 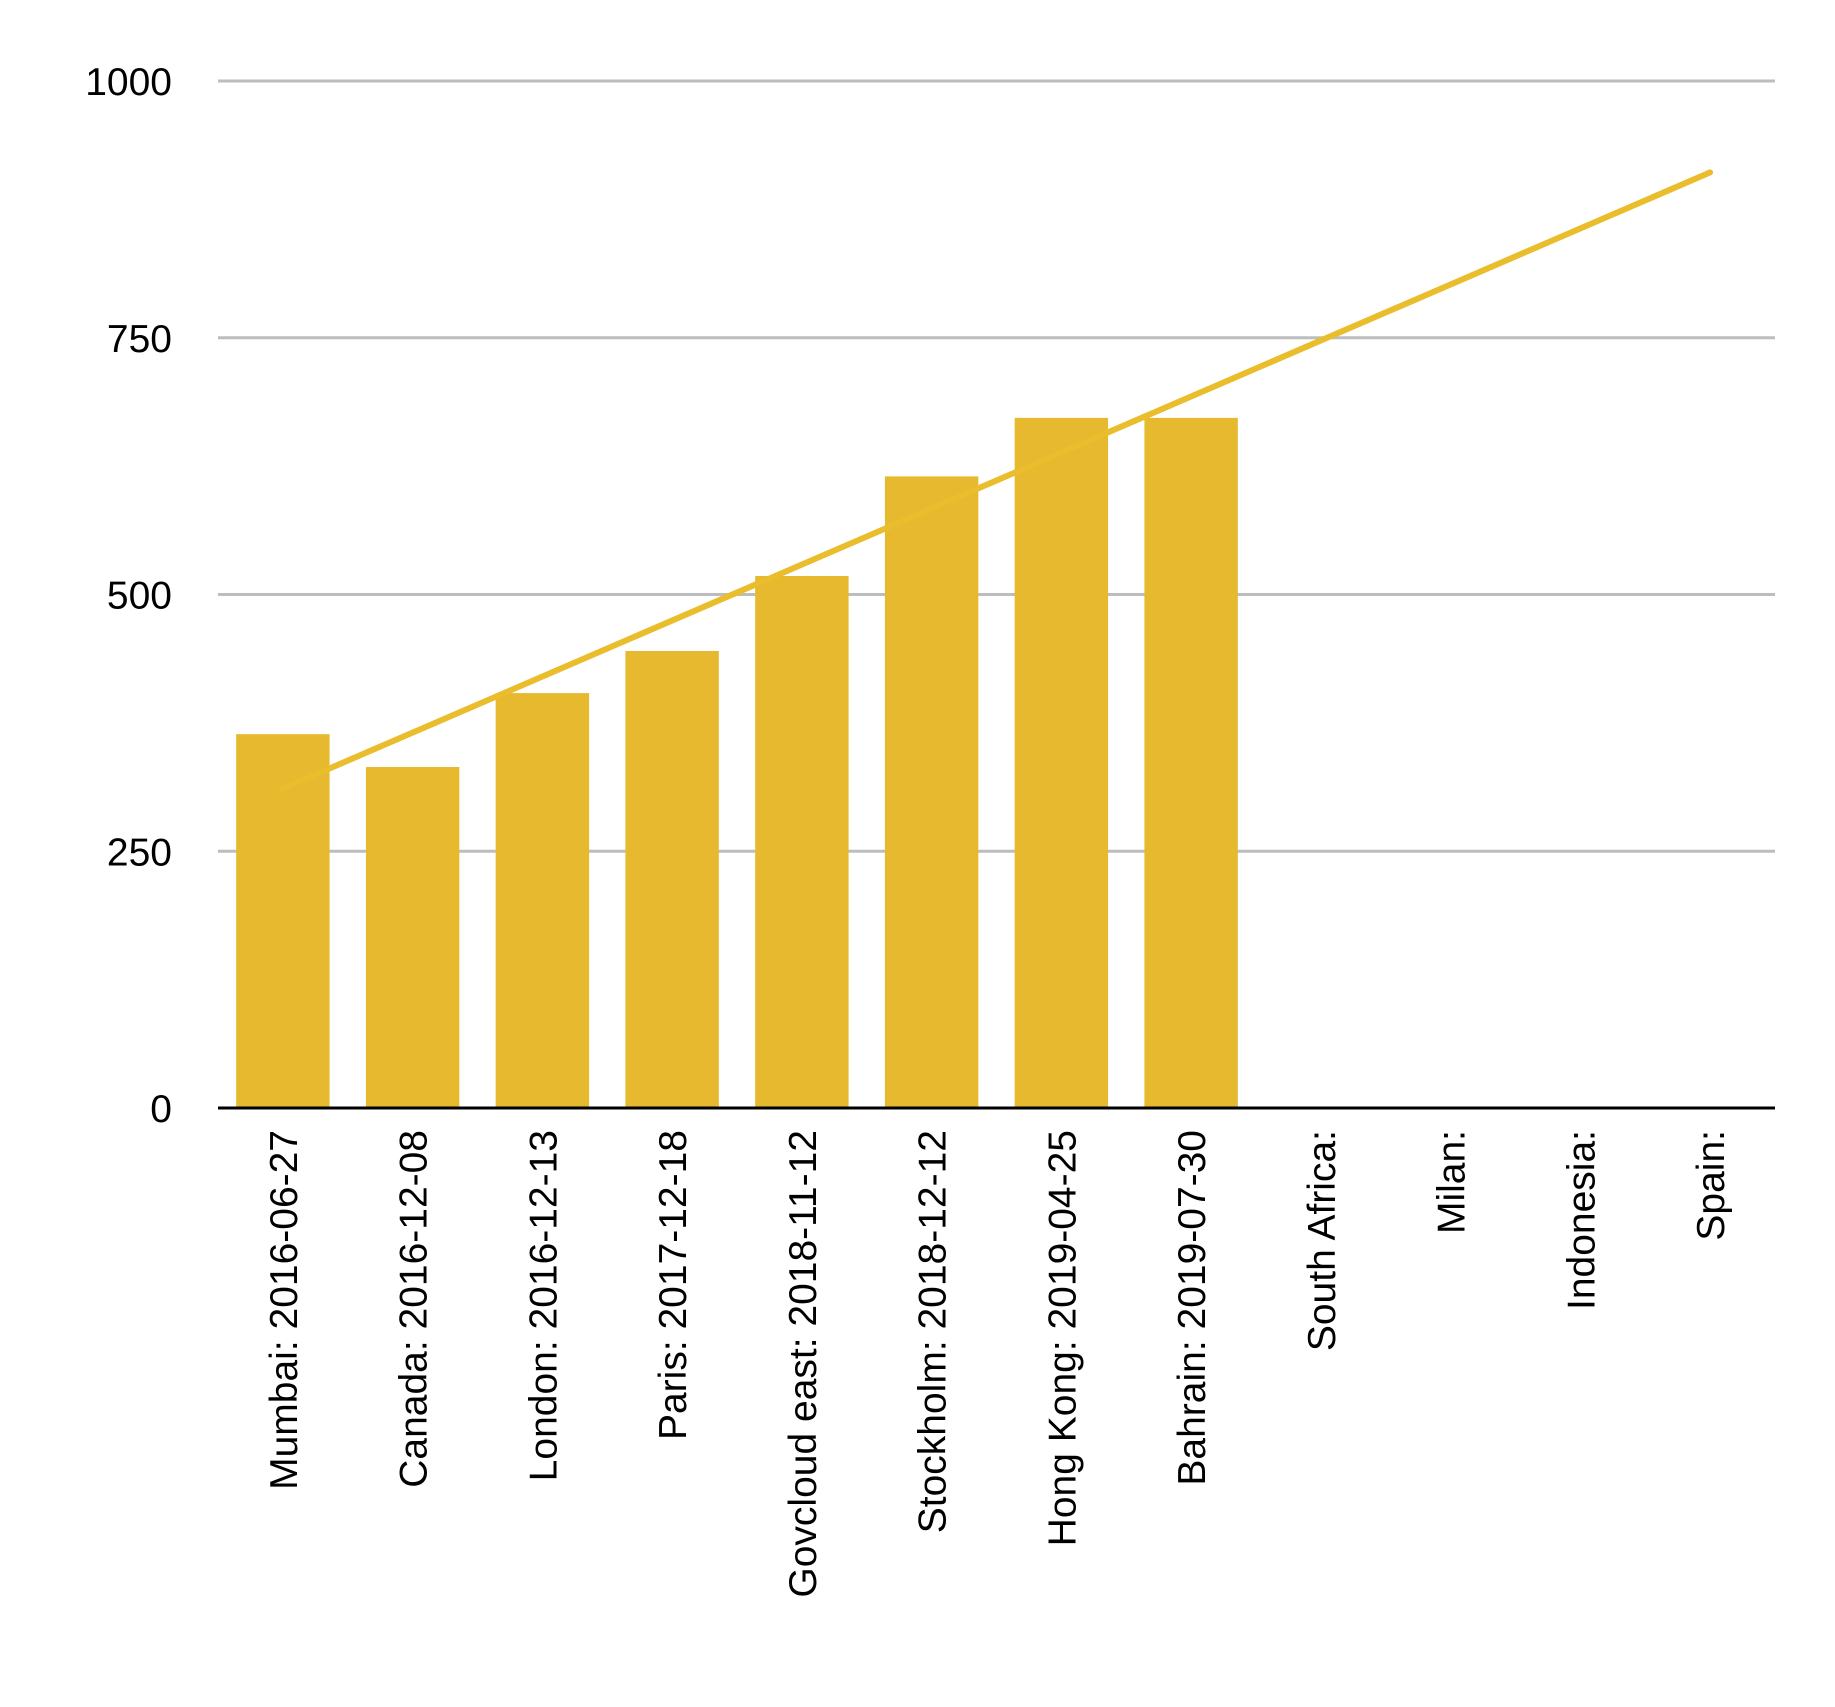 I want to click on y-tick-label: 1000, so click(x=128, y=82).